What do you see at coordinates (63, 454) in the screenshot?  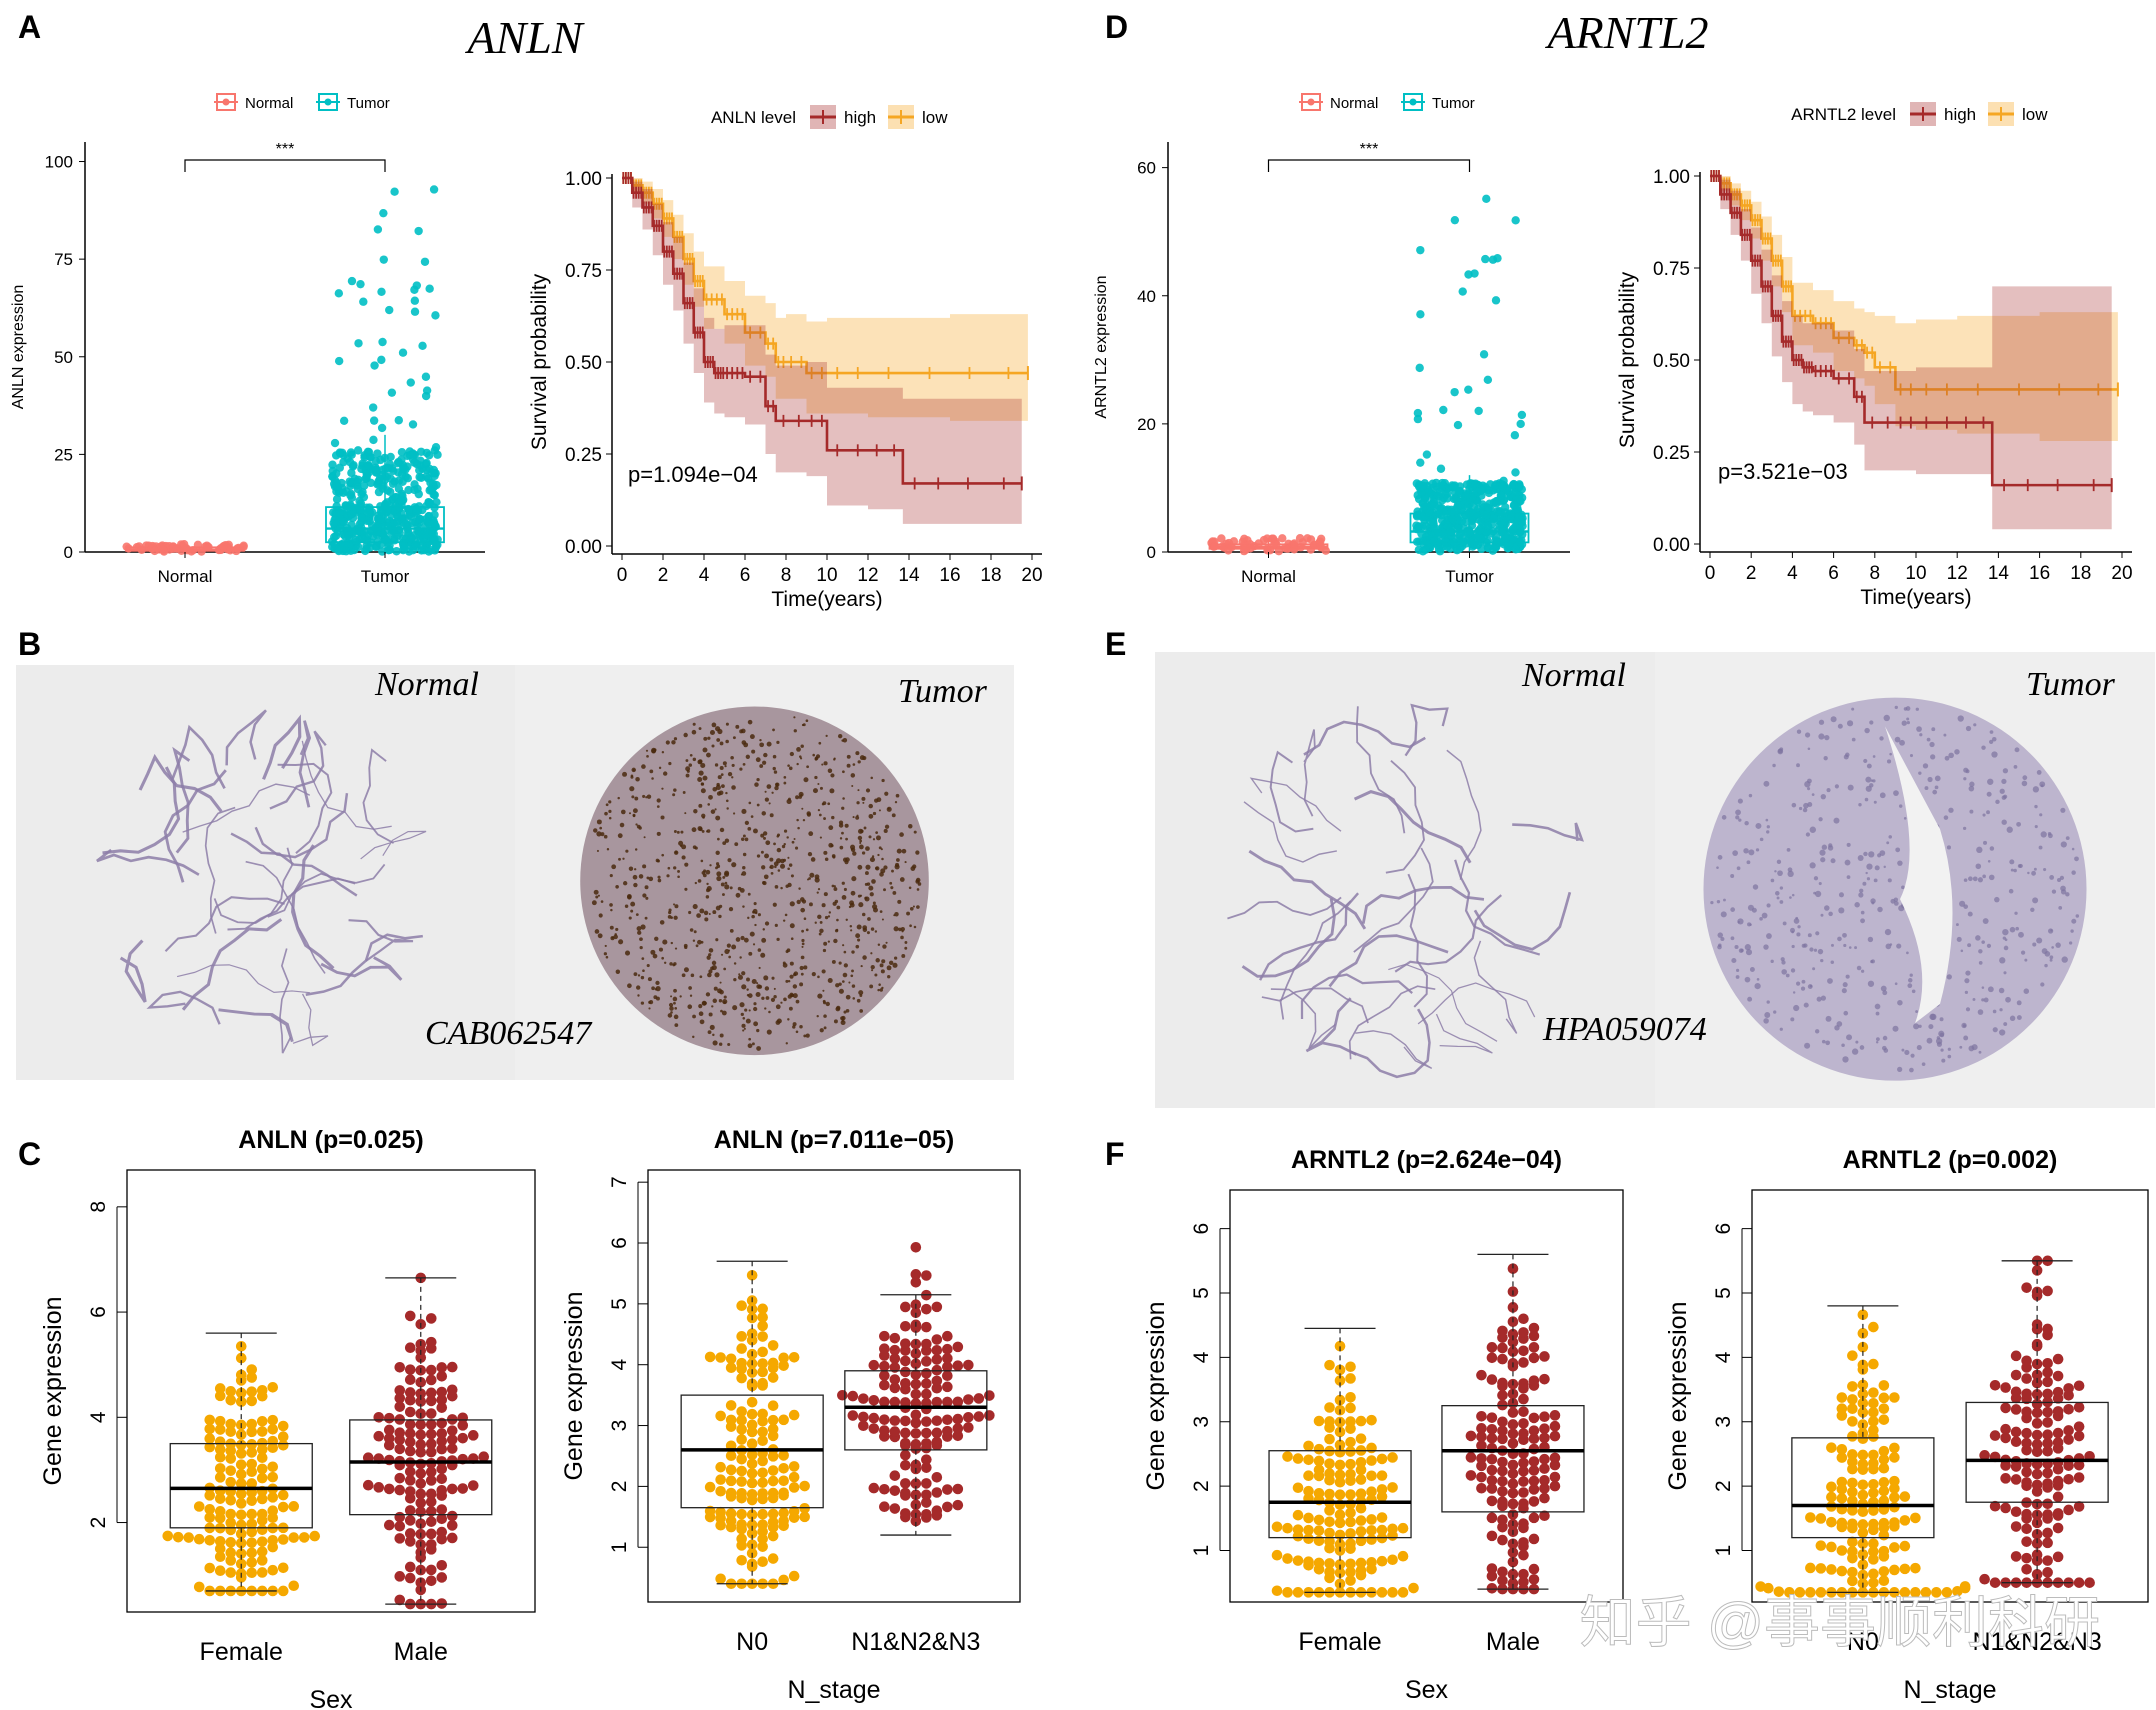 I see `y-tick-label: 25` at bounding box center [63, 454].